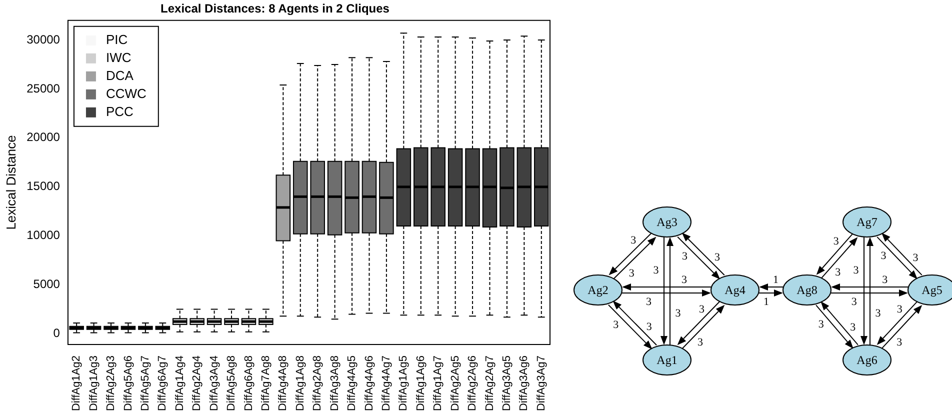 The width and height of the screenshot is (952, 414). What do you see at coordinates (248, 384) in the screenshot?
I see `x-tick-label: DiffAg6Ag8` at bounding box center [248, 384].